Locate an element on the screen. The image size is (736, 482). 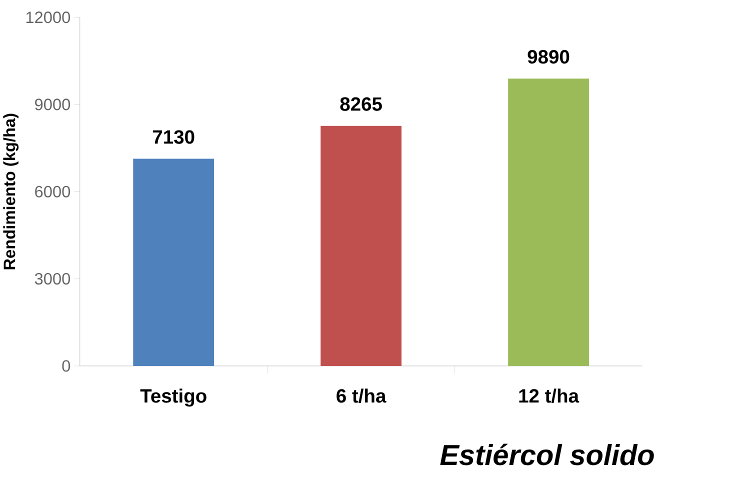
y-tick-label: 12000 is located at coordinates (48, 18).